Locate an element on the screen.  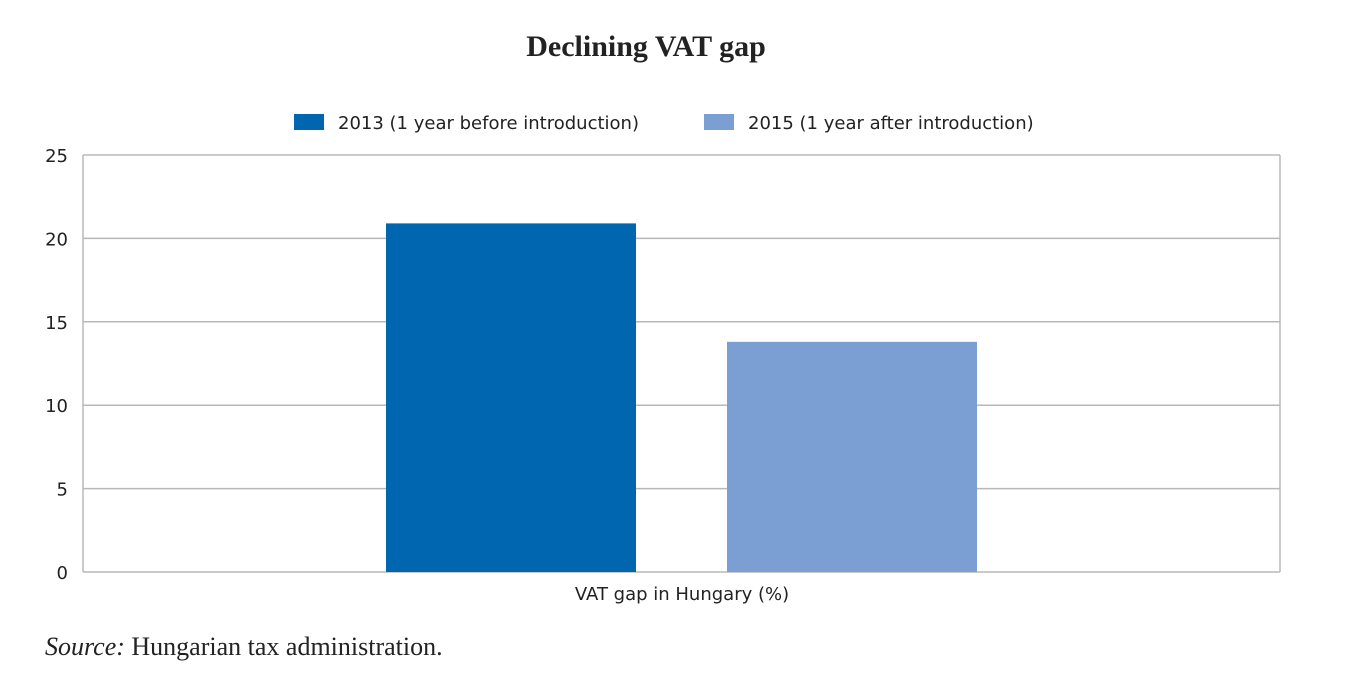
source-text: Hungarian tax administration. is located at coordinates (287, 646).